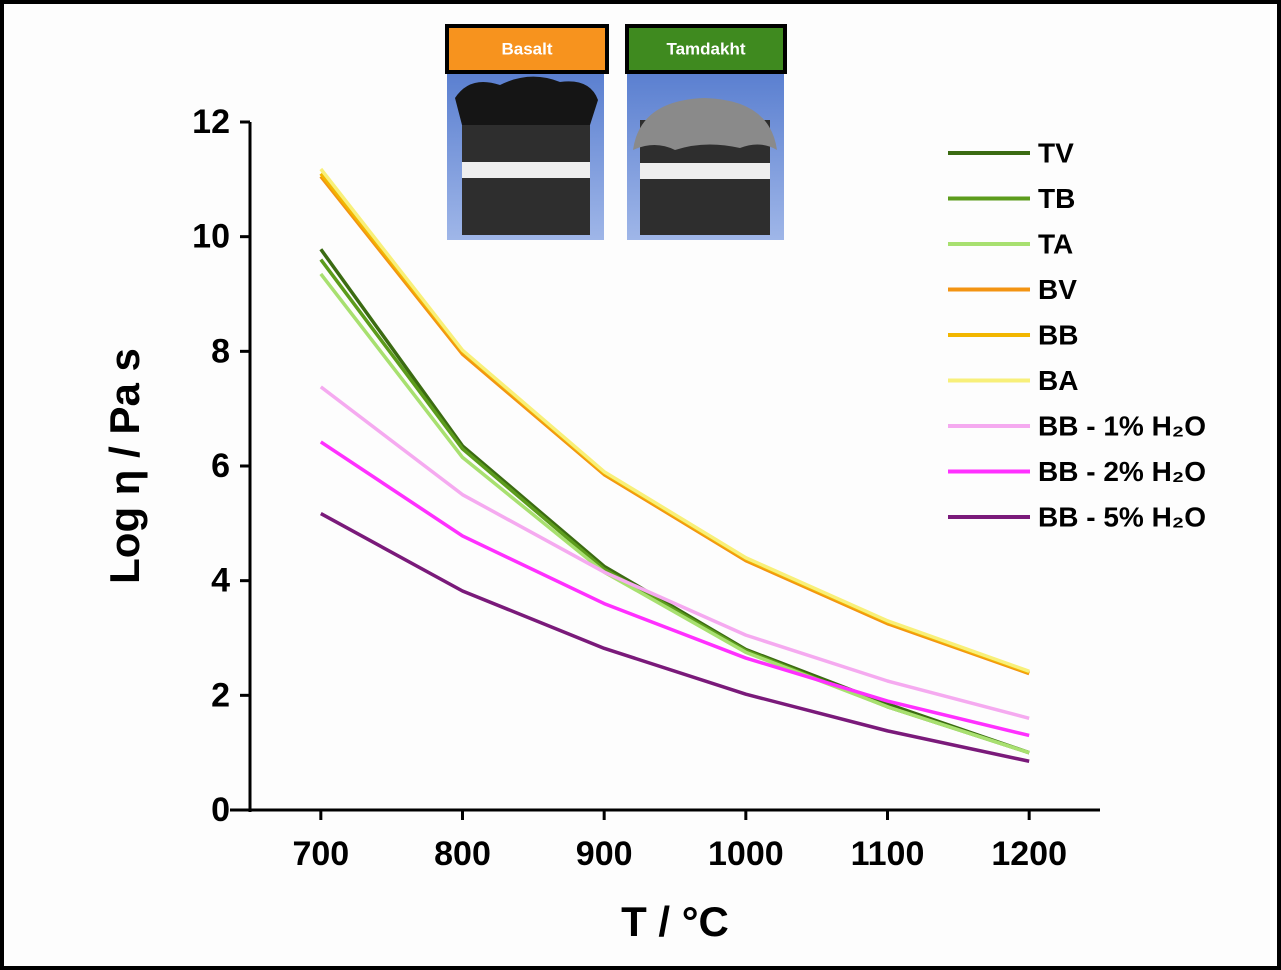 The height and width of the screenshot is (970, 1281). Describe the element at coordinates (1057, 289) in the screenshot. I see `legend-label: BV` at that location.